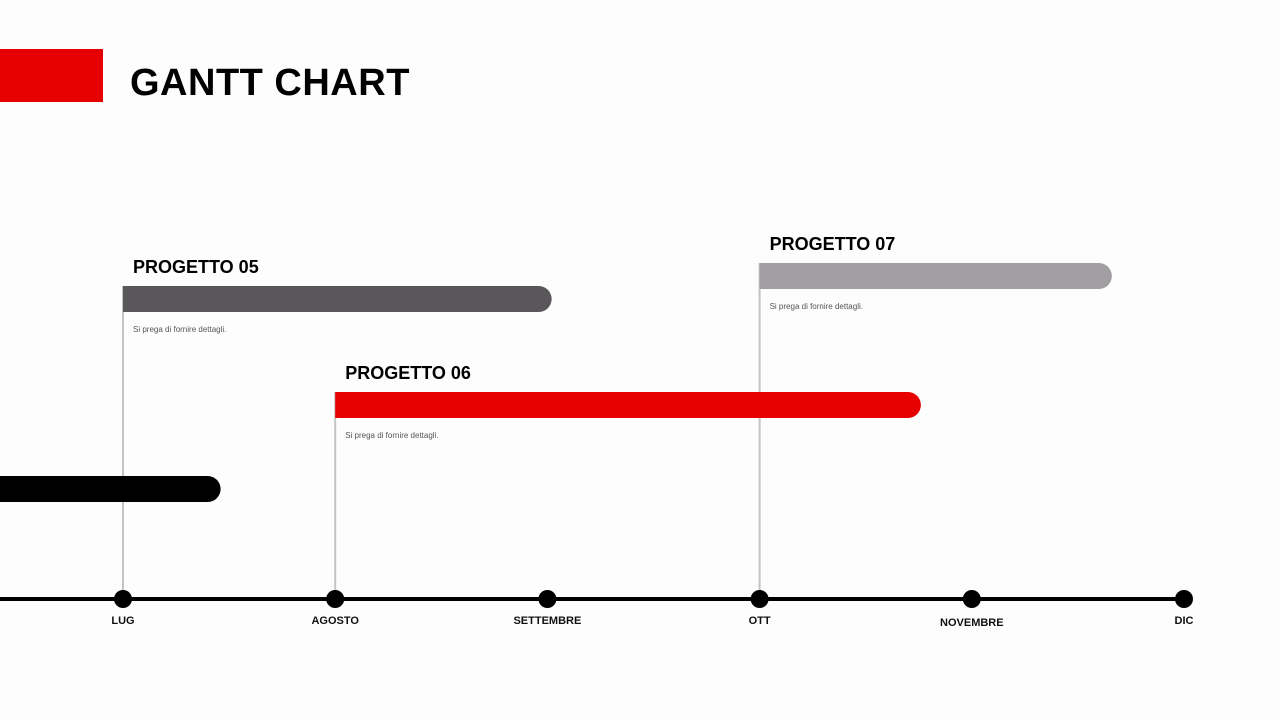 This screenshot has height=720, width=1280. What do you see at coordinates (760, 621) in the screenshot?
I see `month-label: OTT` at bounding box center [760, 621].